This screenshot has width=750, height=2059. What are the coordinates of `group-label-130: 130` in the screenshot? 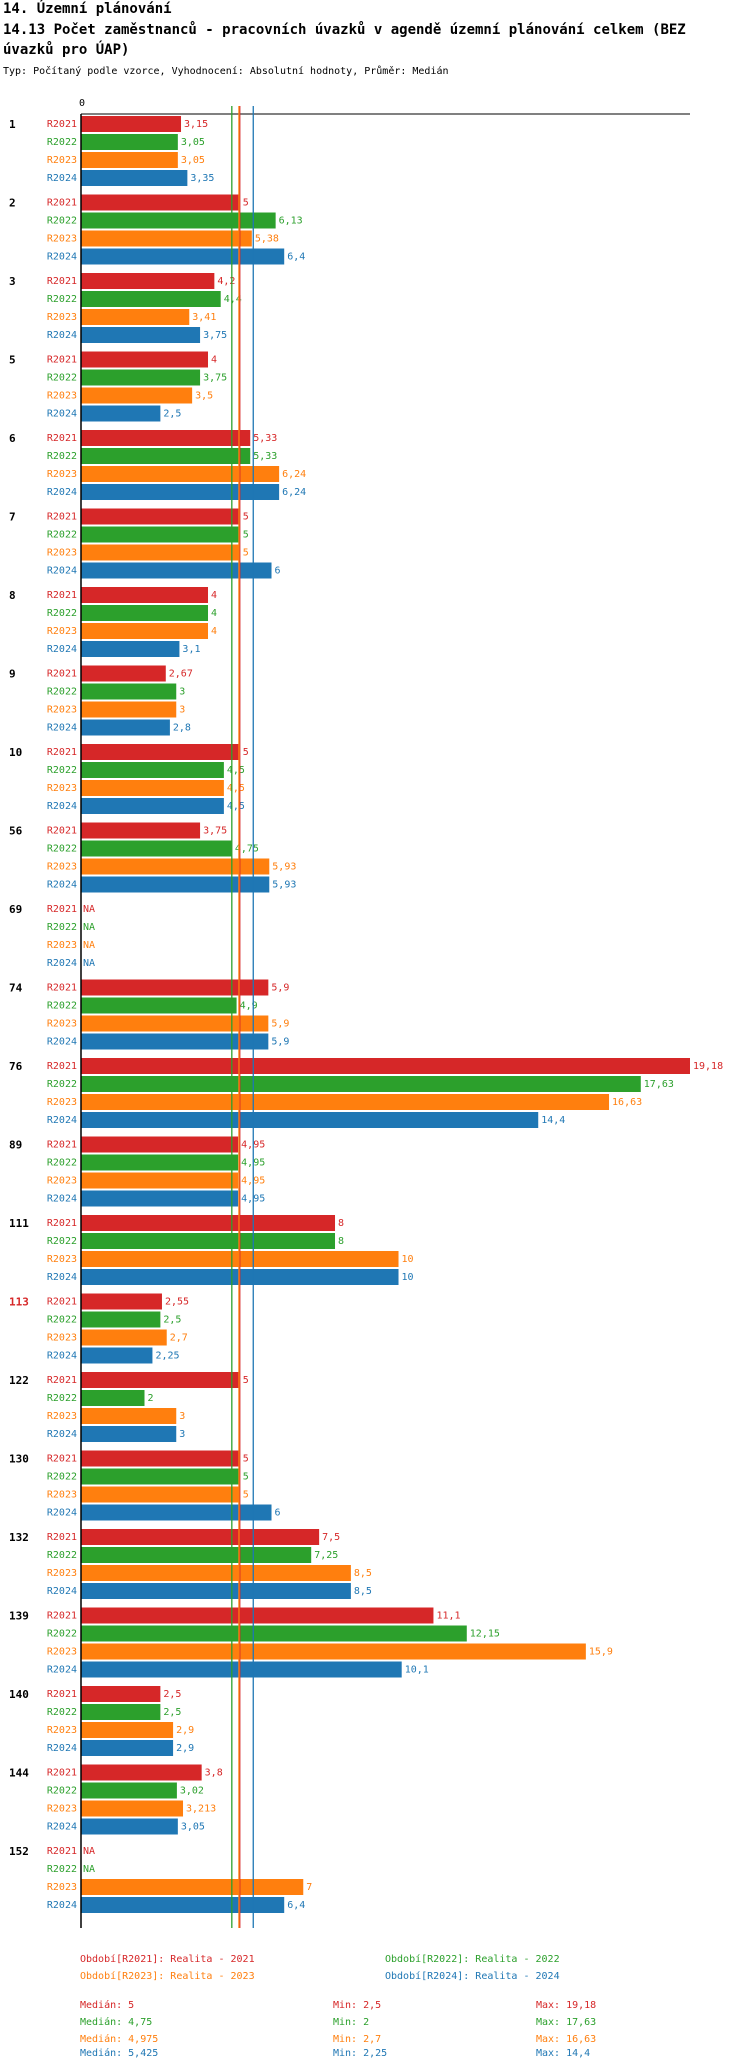 It's located at (19, 1459).